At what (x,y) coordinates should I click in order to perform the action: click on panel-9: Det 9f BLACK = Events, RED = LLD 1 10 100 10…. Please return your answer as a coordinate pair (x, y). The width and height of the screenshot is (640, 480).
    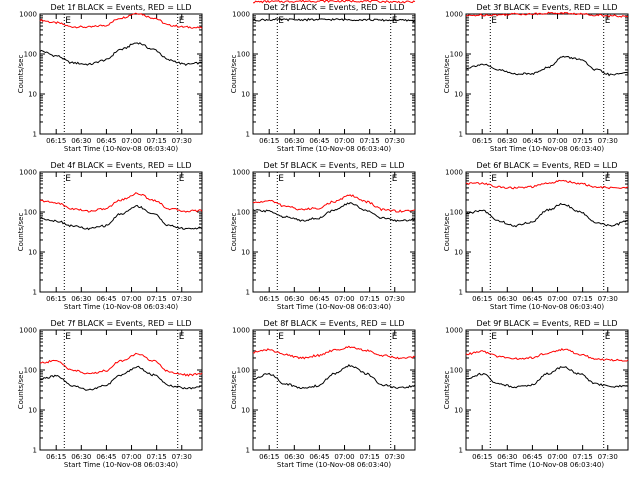
    Looking at the image, I should click on (536, 394).